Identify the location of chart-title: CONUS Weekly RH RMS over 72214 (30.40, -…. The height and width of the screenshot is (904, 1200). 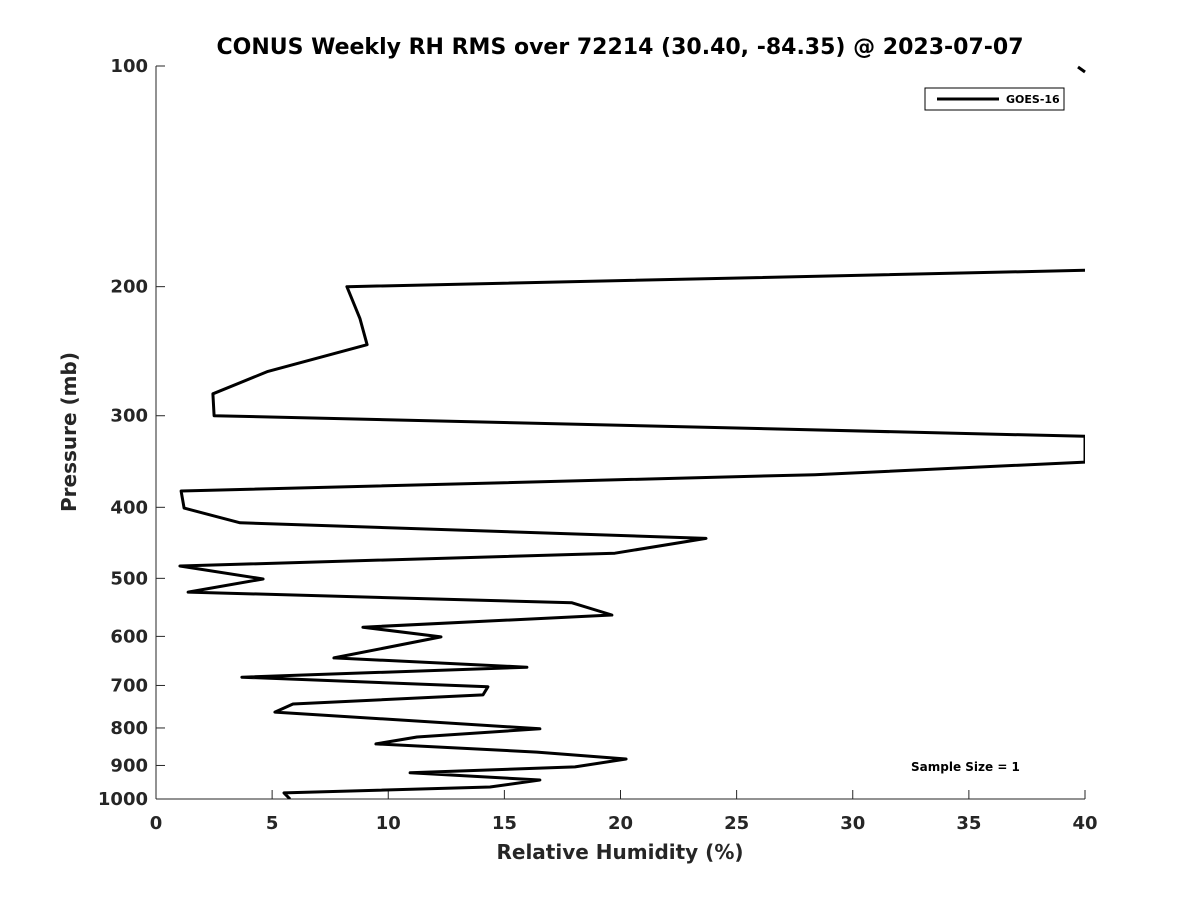
(619, 47).